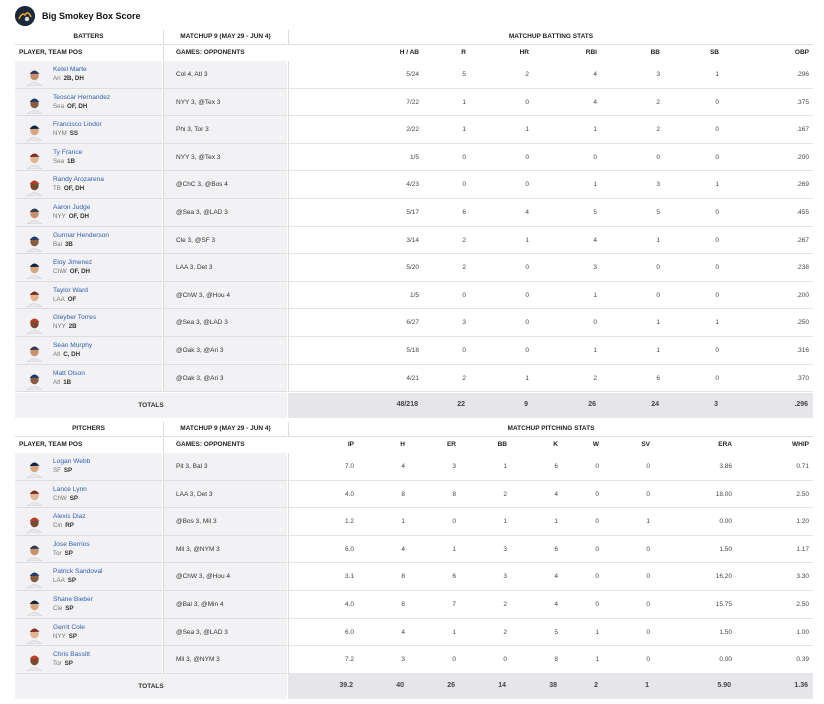 The height and width of the screenshot is (704, 824). I want to click on player-name-link: Gerrit Cole, so click(69, 627).